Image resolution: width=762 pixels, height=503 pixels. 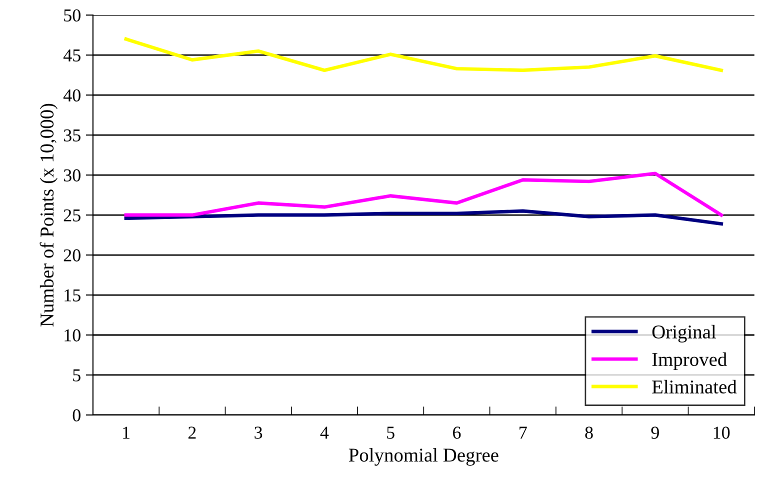 I want to click on y-tick-label: 15, so click(x=72, y=295).